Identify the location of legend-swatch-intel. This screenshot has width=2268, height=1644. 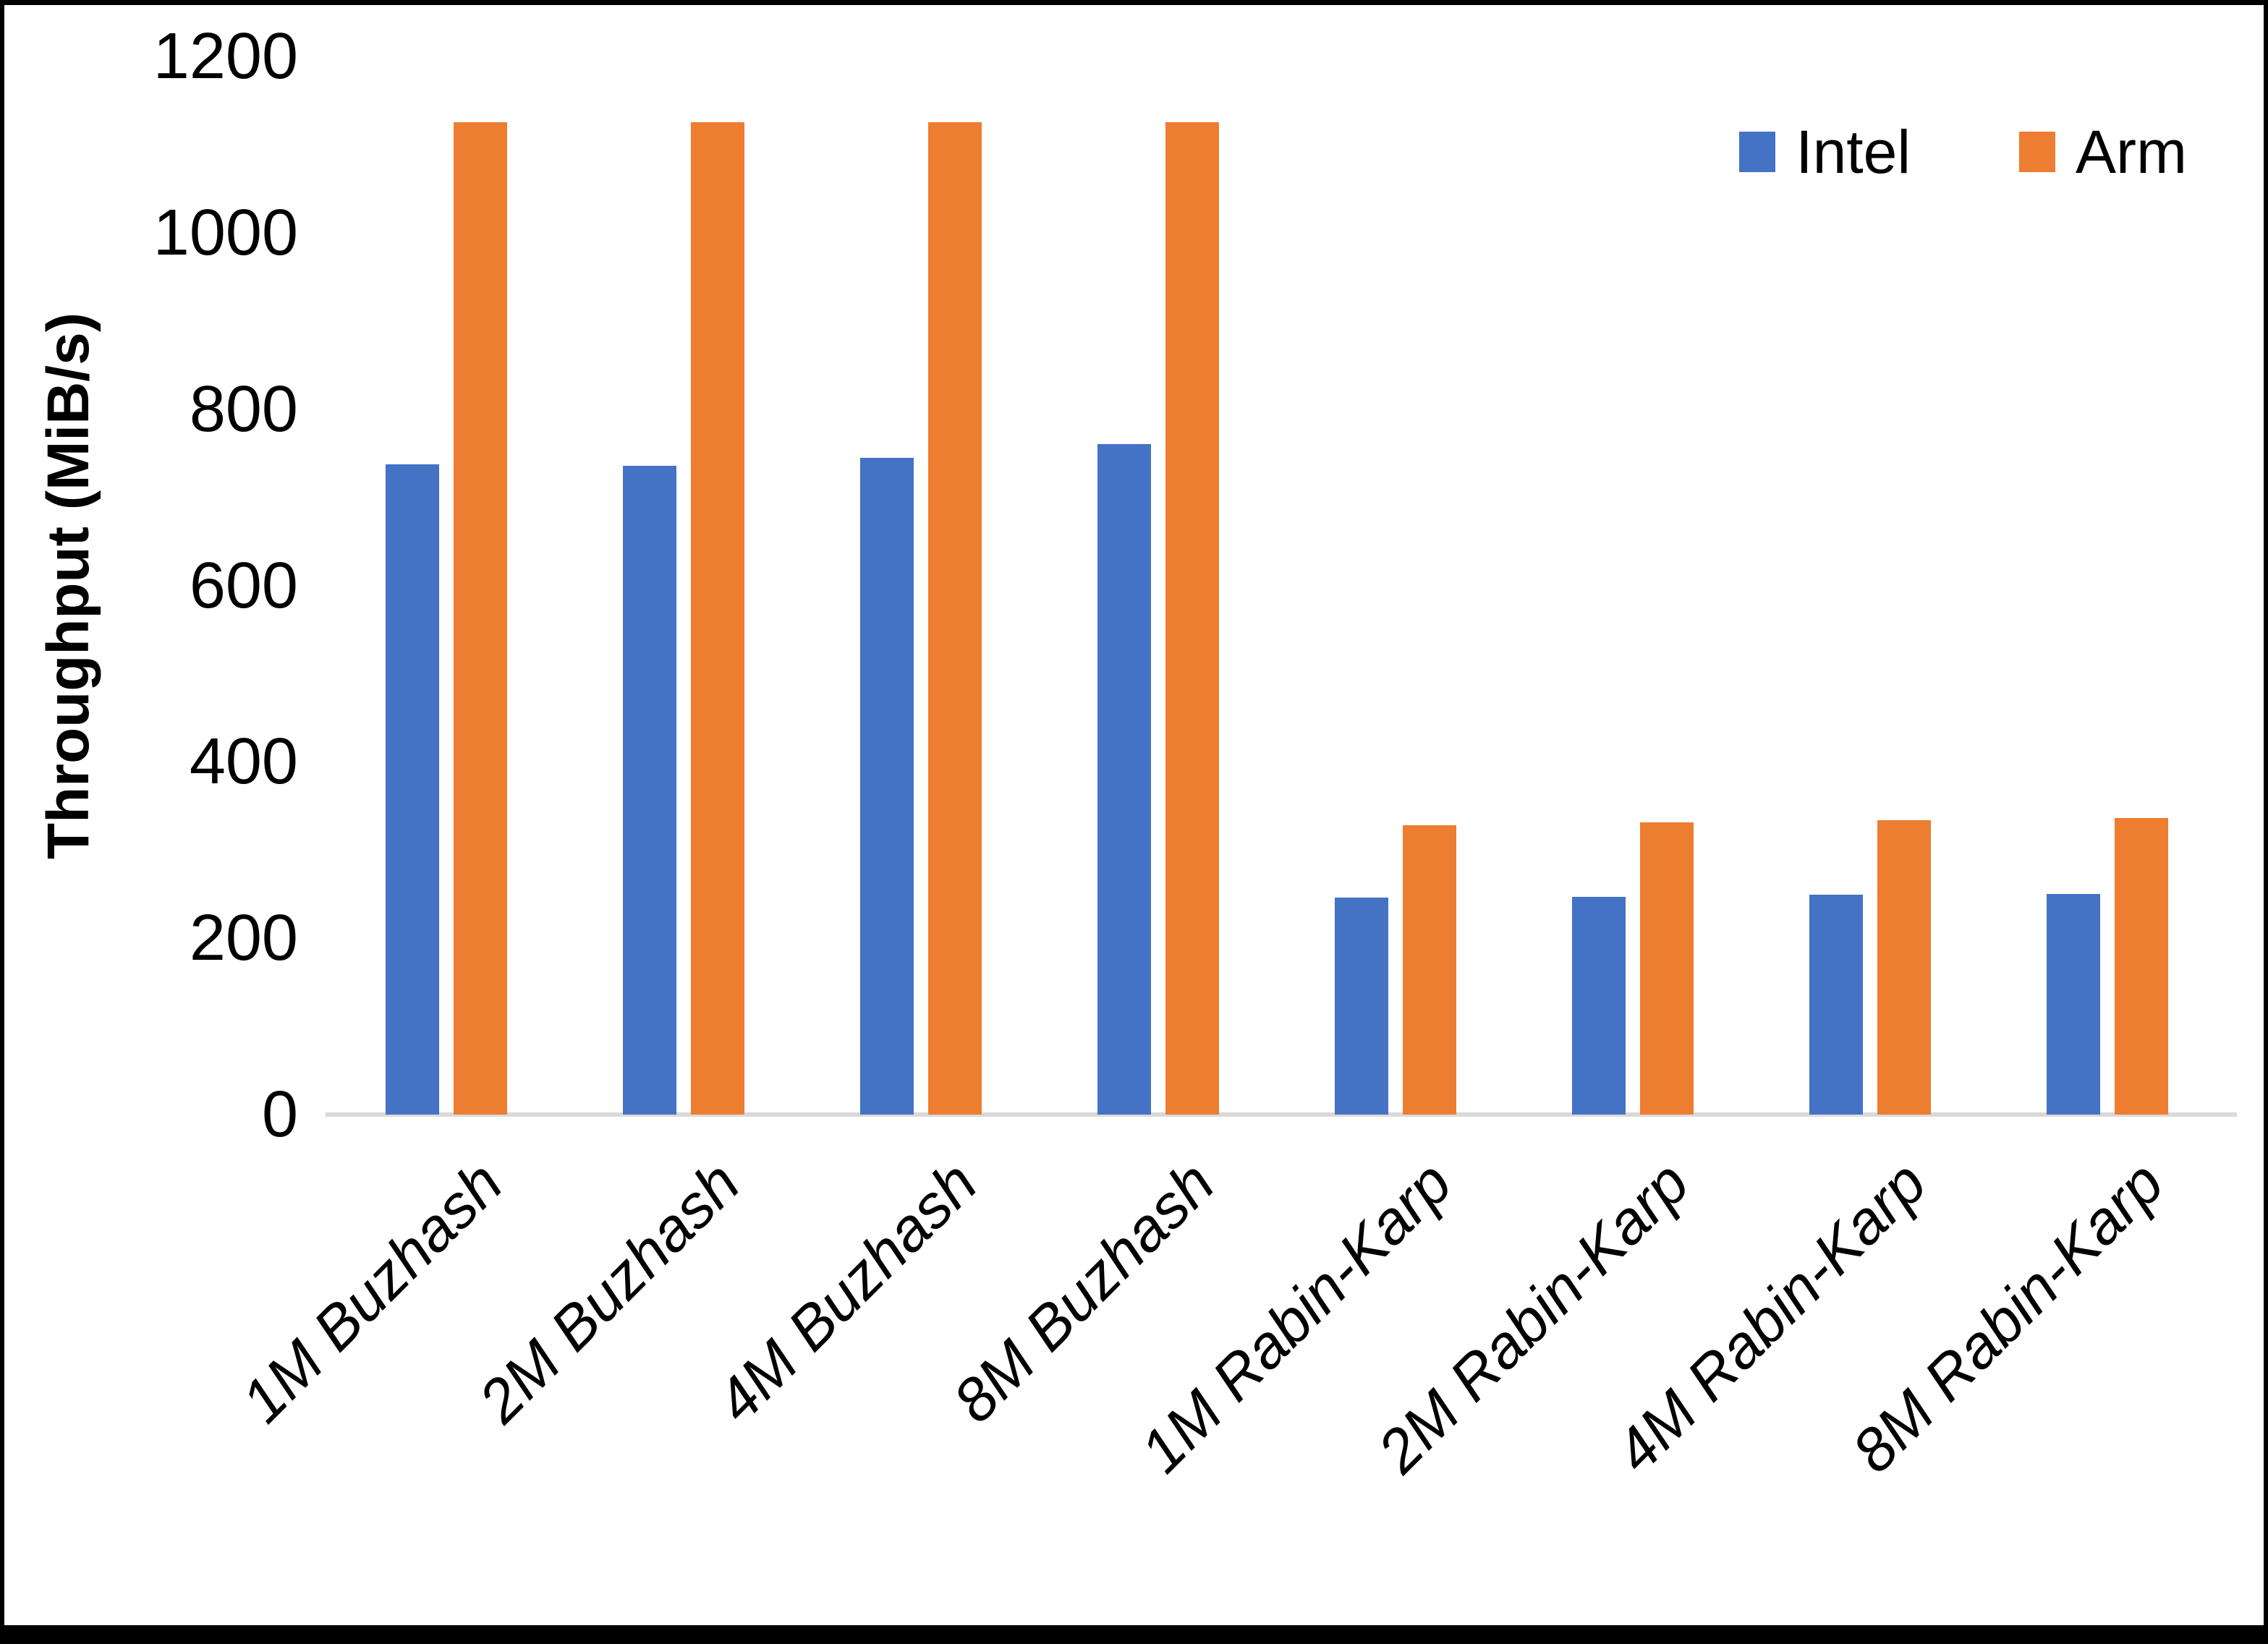
(1757, 152).